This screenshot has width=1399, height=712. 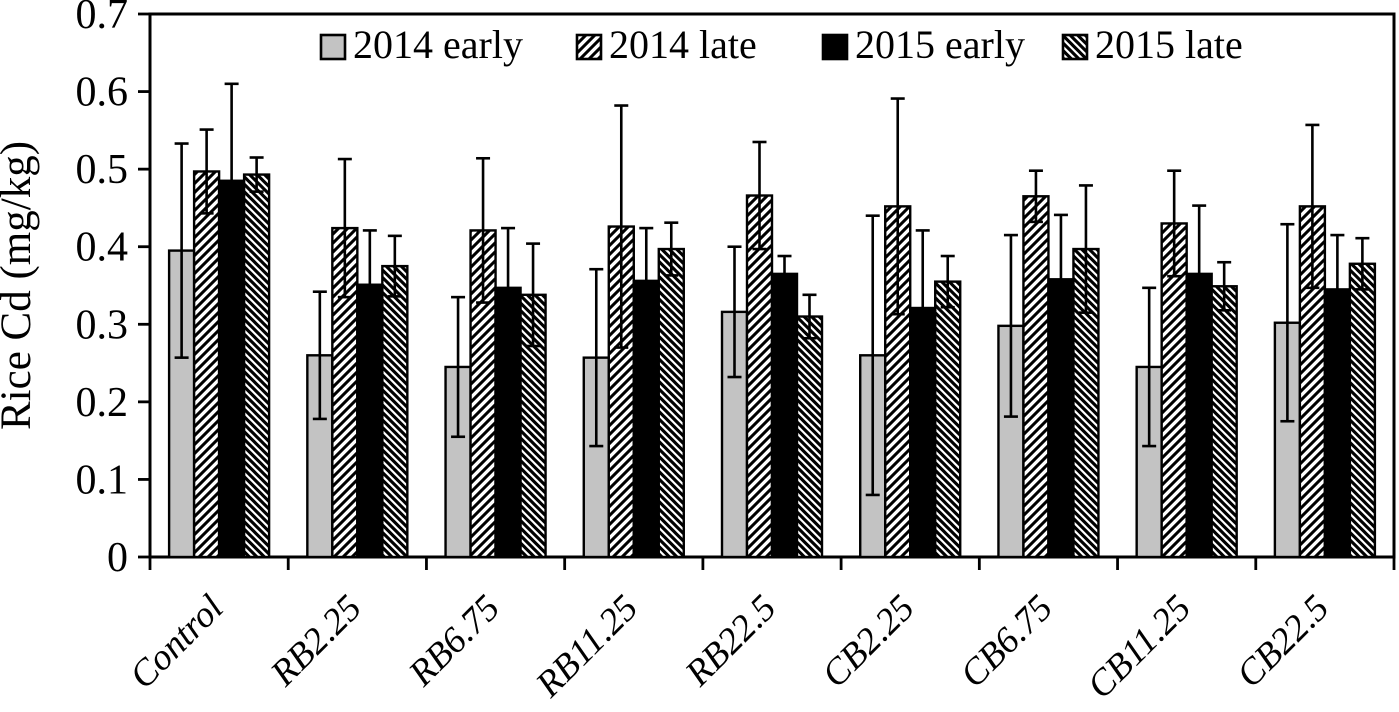 I want to click on y-axis-title: Rice Cd (mg/kg), so click(x=20, y=285).